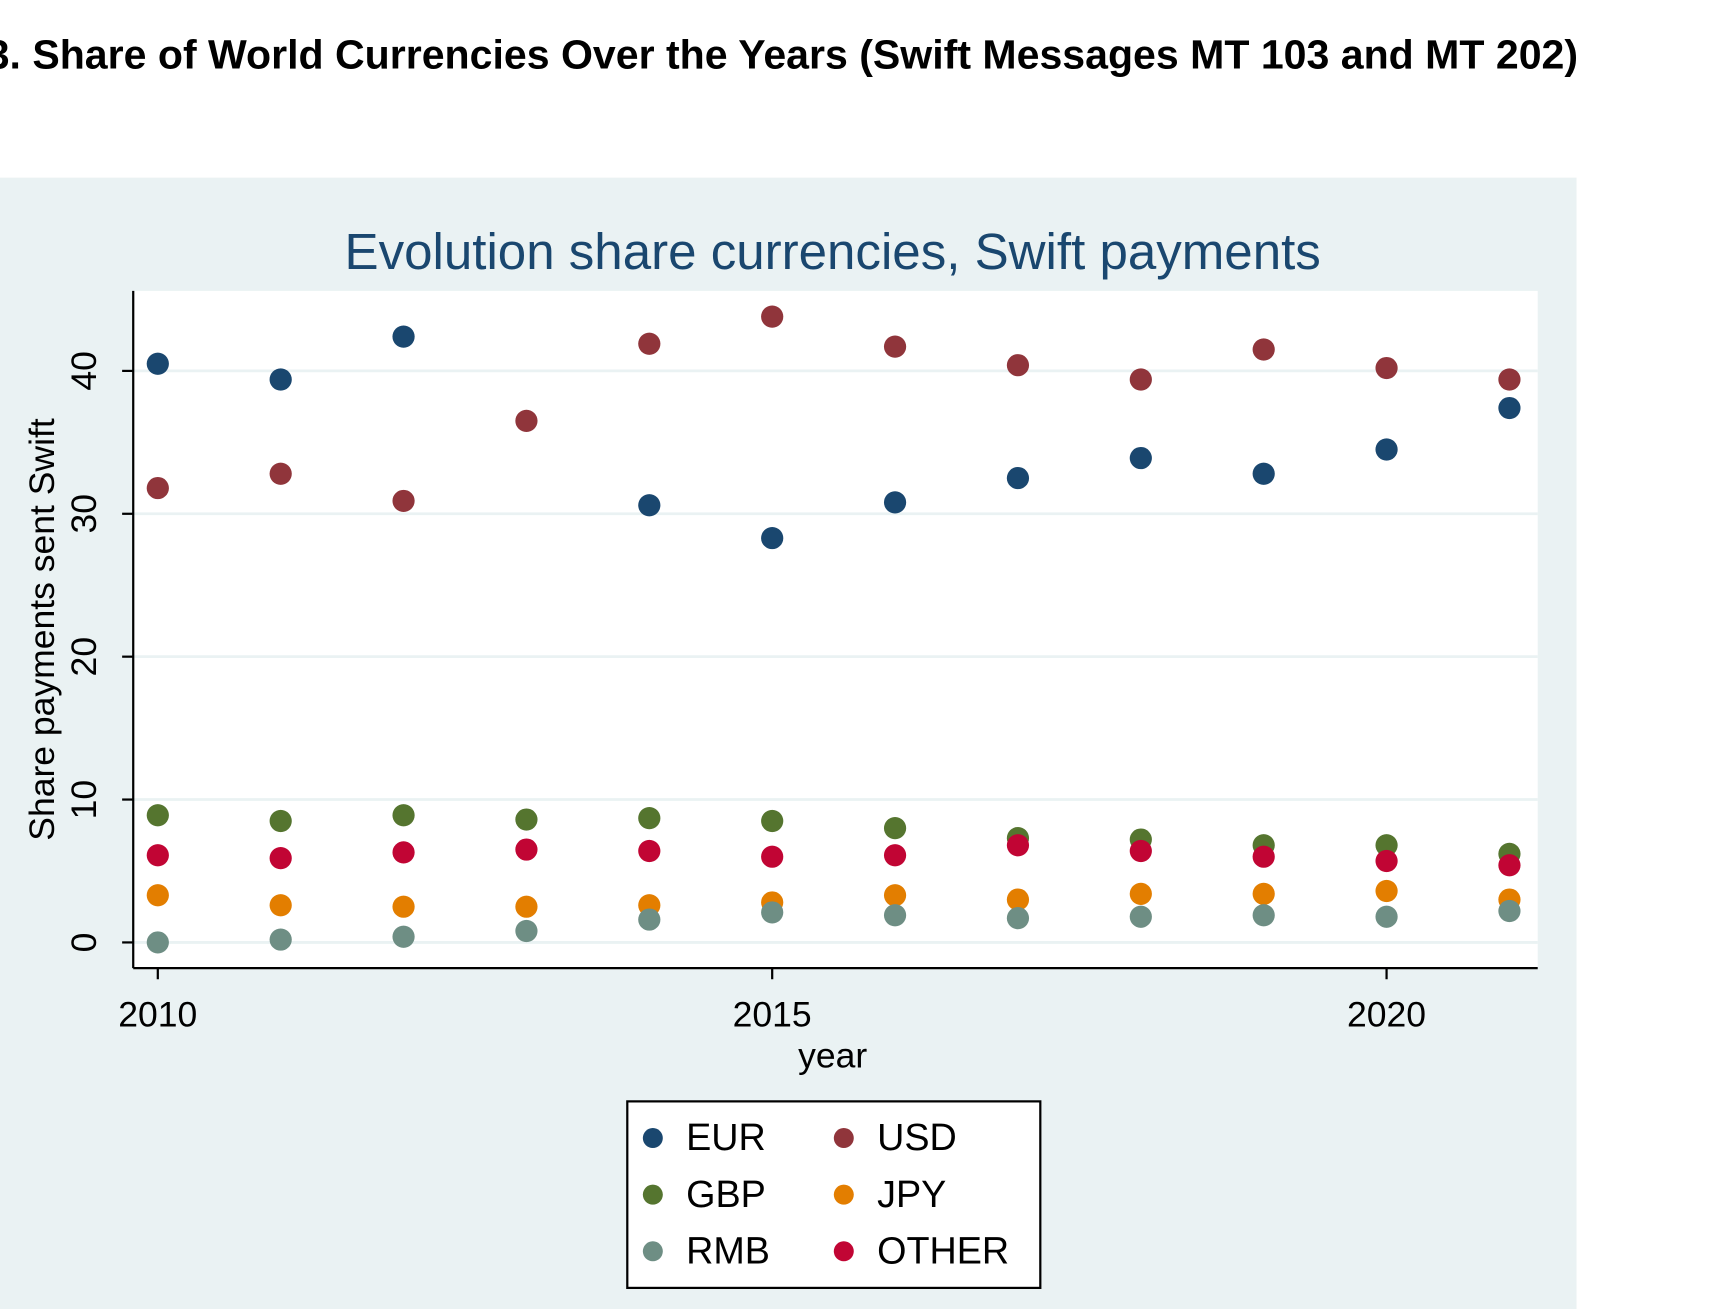 Image resolution: width=1732 pixels, height=1309 pixels. Describe the element at coordinates (917, 1137) in the screenshot. I see `legend-label: USD` at that location.